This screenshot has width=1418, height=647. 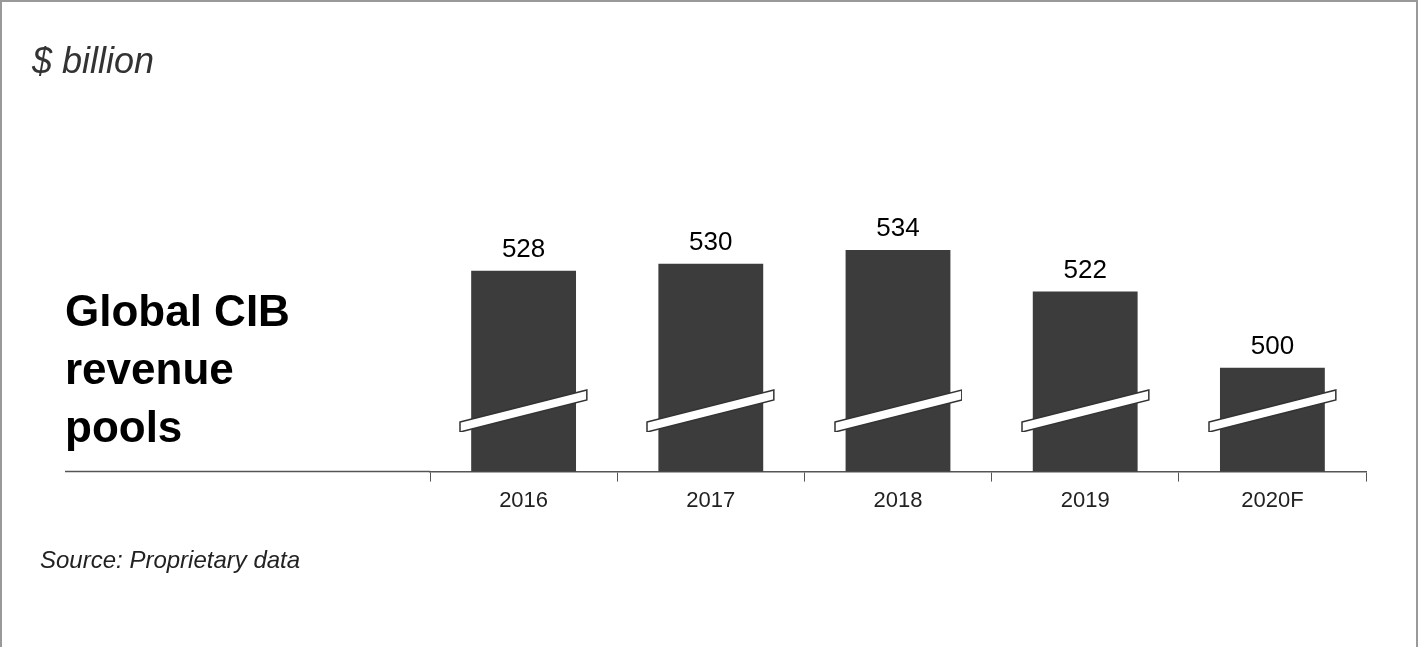 I want to click on x-tick-label: 2016, so click(x=524, y=499).